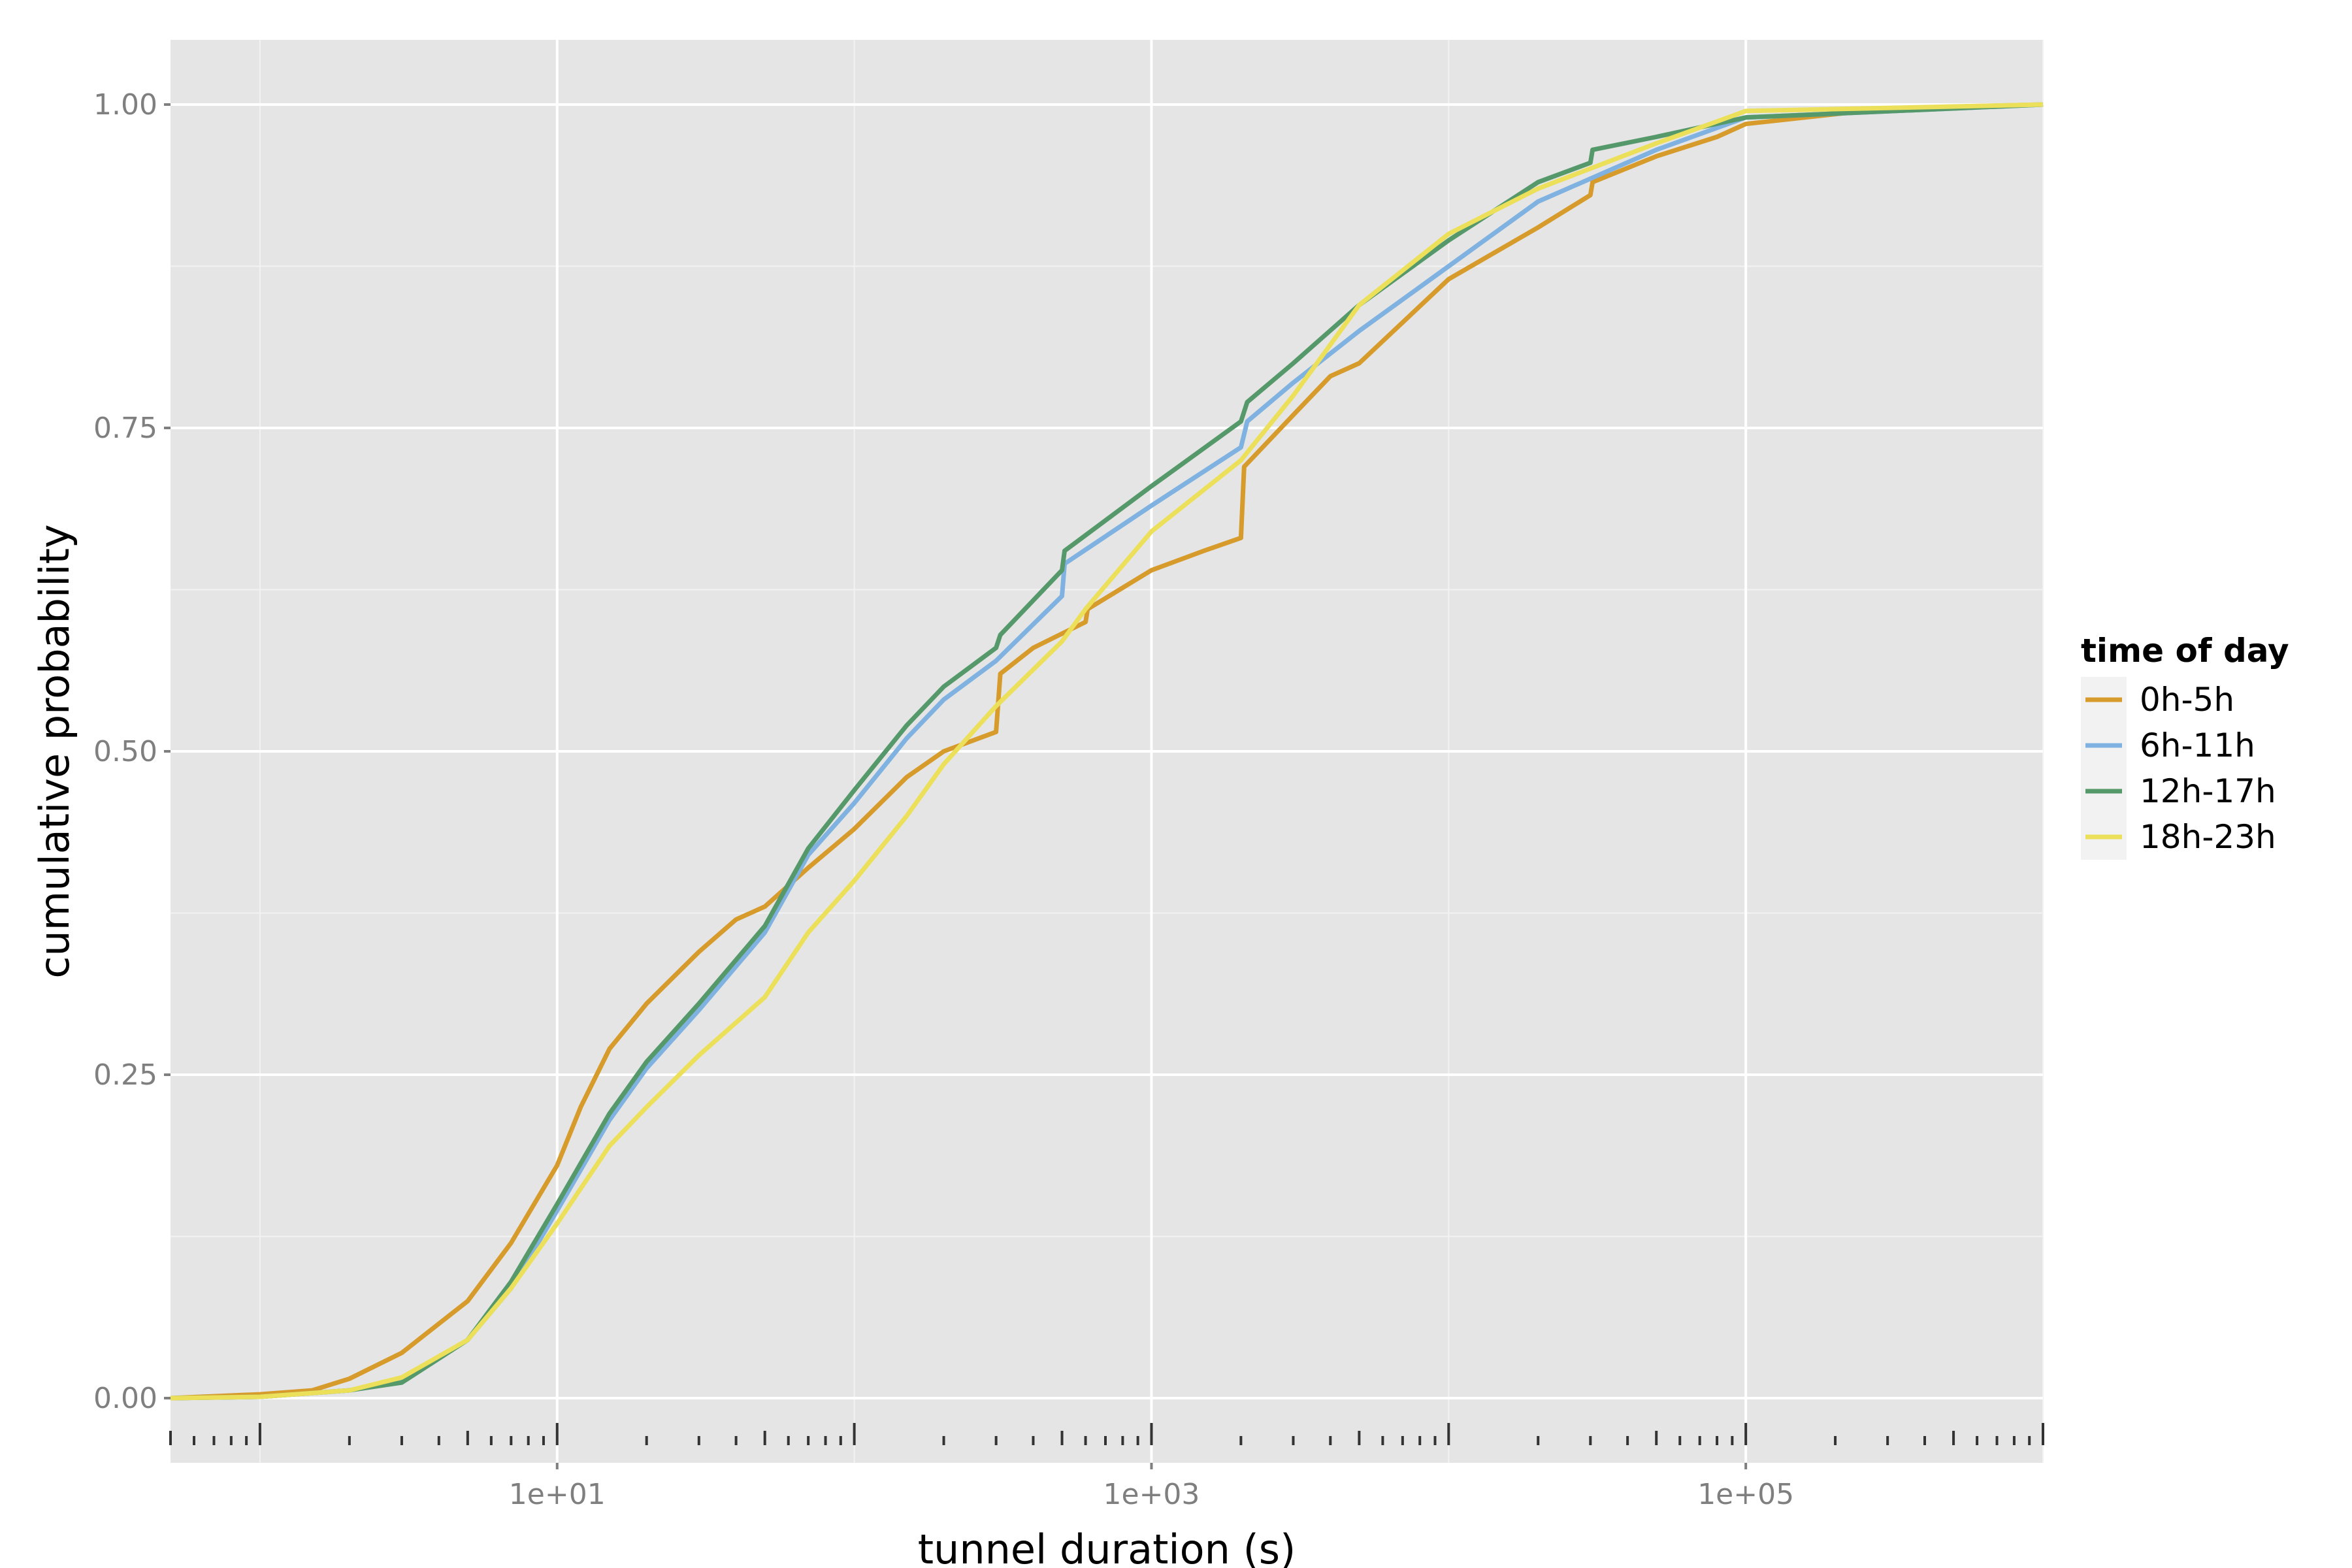 The image size is (2352, 1568). Describe the element at coordinates (125, 1075) in the screenshot. I see `y-tick-label: 0.25` at that location.